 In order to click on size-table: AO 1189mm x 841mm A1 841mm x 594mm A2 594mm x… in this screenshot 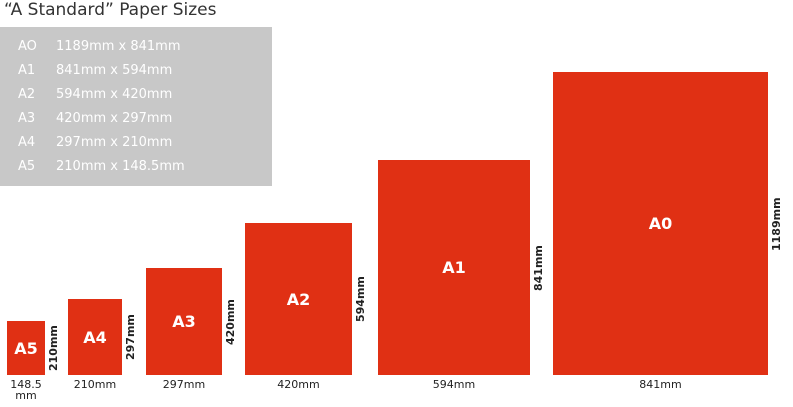, I will do `click(136, 106)`.